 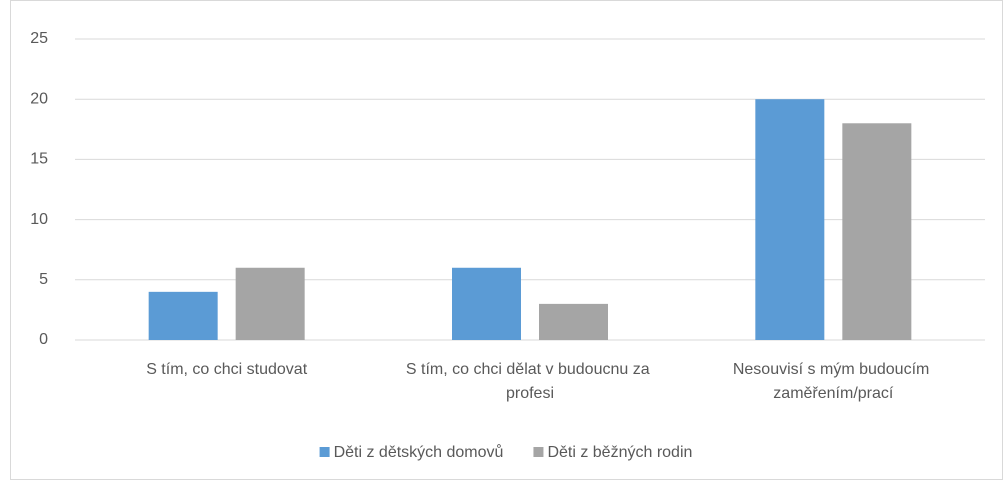 I want to click on y-tick-label: 10, so click(x=39, y=219).